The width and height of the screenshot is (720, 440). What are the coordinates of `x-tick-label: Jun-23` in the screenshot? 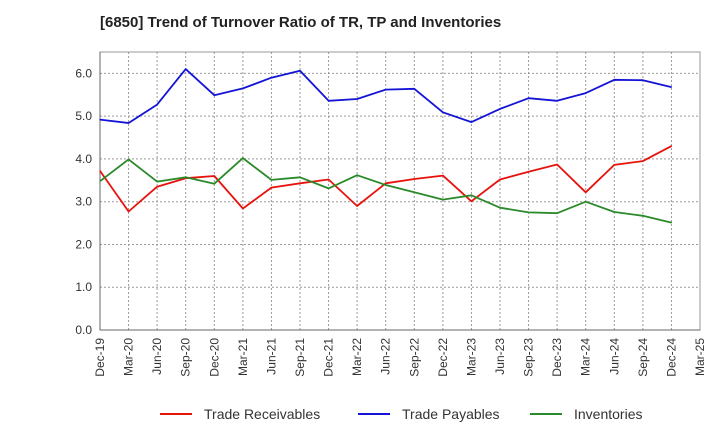 It's located at (500, 356).